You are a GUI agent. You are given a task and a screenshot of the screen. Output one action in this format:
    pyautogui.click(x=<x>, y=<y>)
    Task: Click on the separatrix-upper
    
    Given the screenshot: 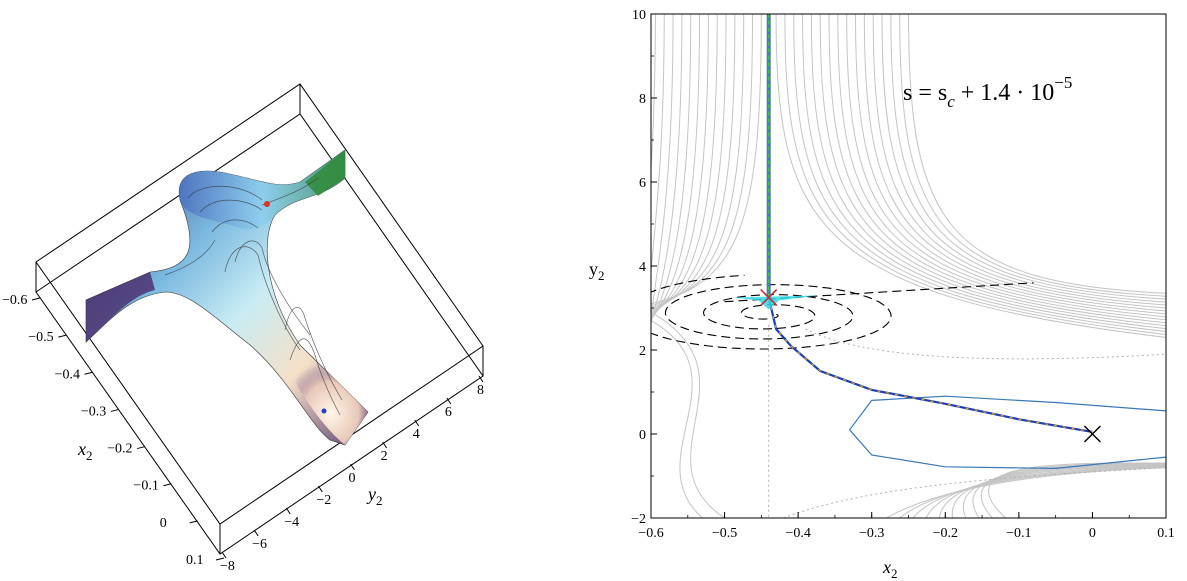 What is the action you would take?
    pyautogui.click(x=985, y=344)
    